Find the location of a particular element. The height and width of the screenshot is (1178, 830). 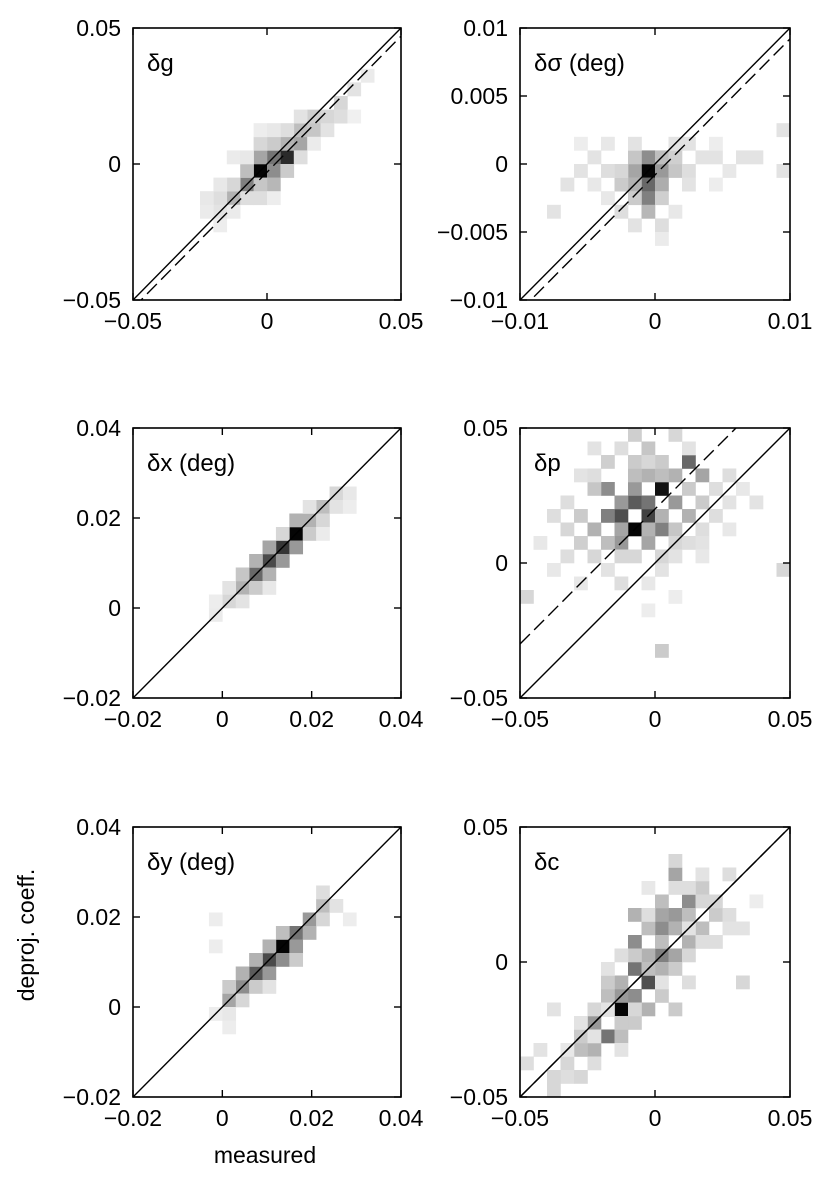

axes-box is located at coordinates (267, 962).